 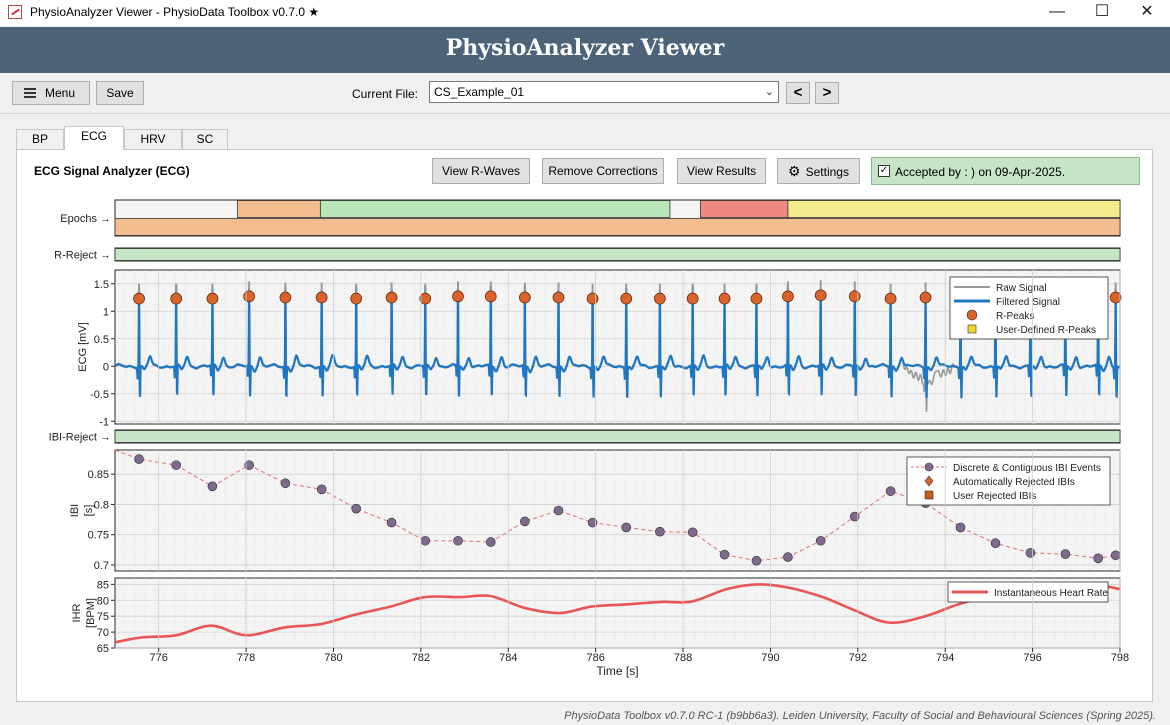 I want to click on settings-label: Settings, so click(x=827, y=172).